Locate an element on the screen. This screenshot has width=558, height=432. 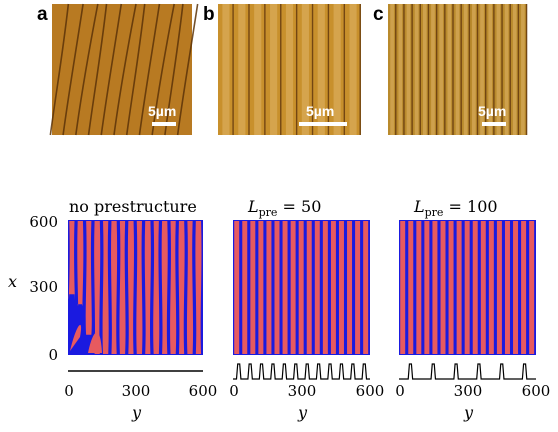
afm-panel-a: a 5µm is located at coordinates (118, 69).